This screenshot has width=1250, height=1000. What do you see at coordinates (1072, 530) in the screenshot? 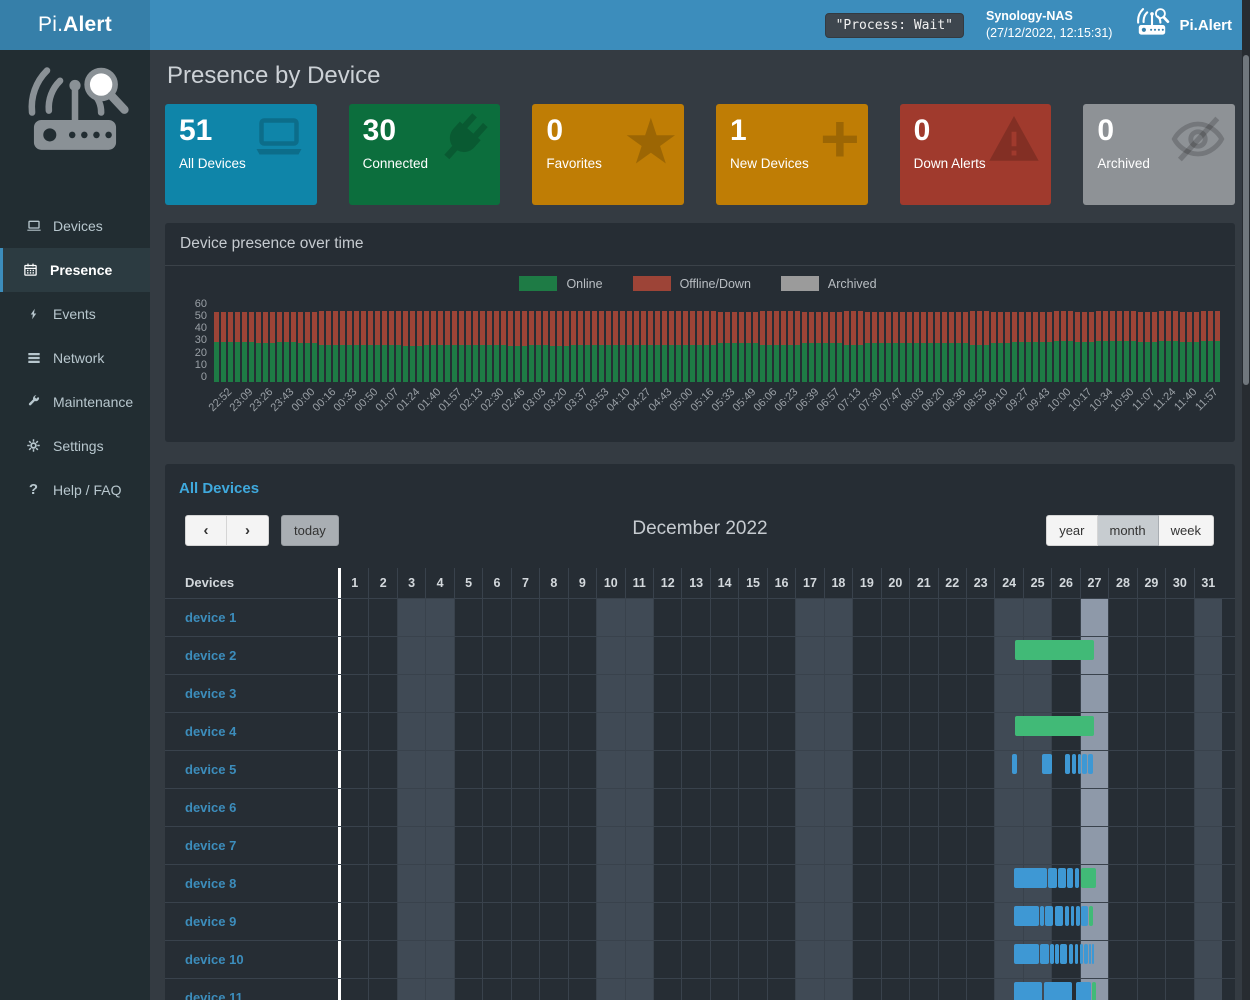
I see `view-button-year: year` at bounding box center [1072, 530].